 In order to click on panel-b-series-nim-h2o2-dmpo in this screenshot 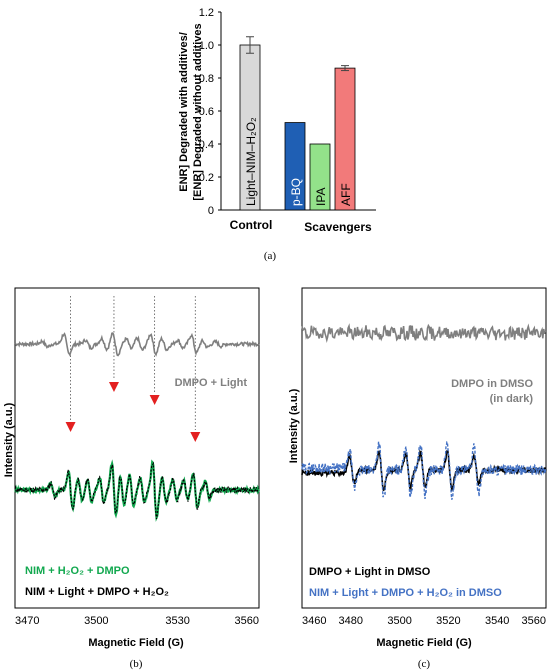, I will do `click(137, 490)`.